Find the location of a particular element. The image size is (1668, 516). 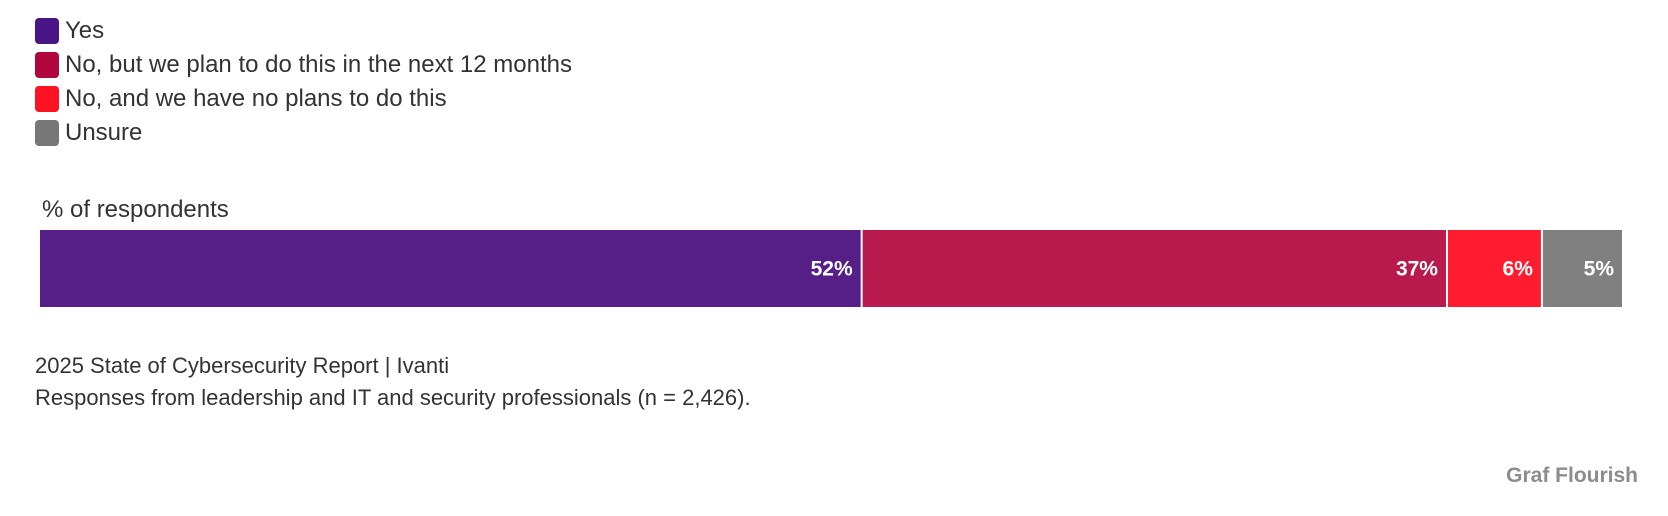

bar-segment-1-value-label: 52% is located at coordinates (832, 269).